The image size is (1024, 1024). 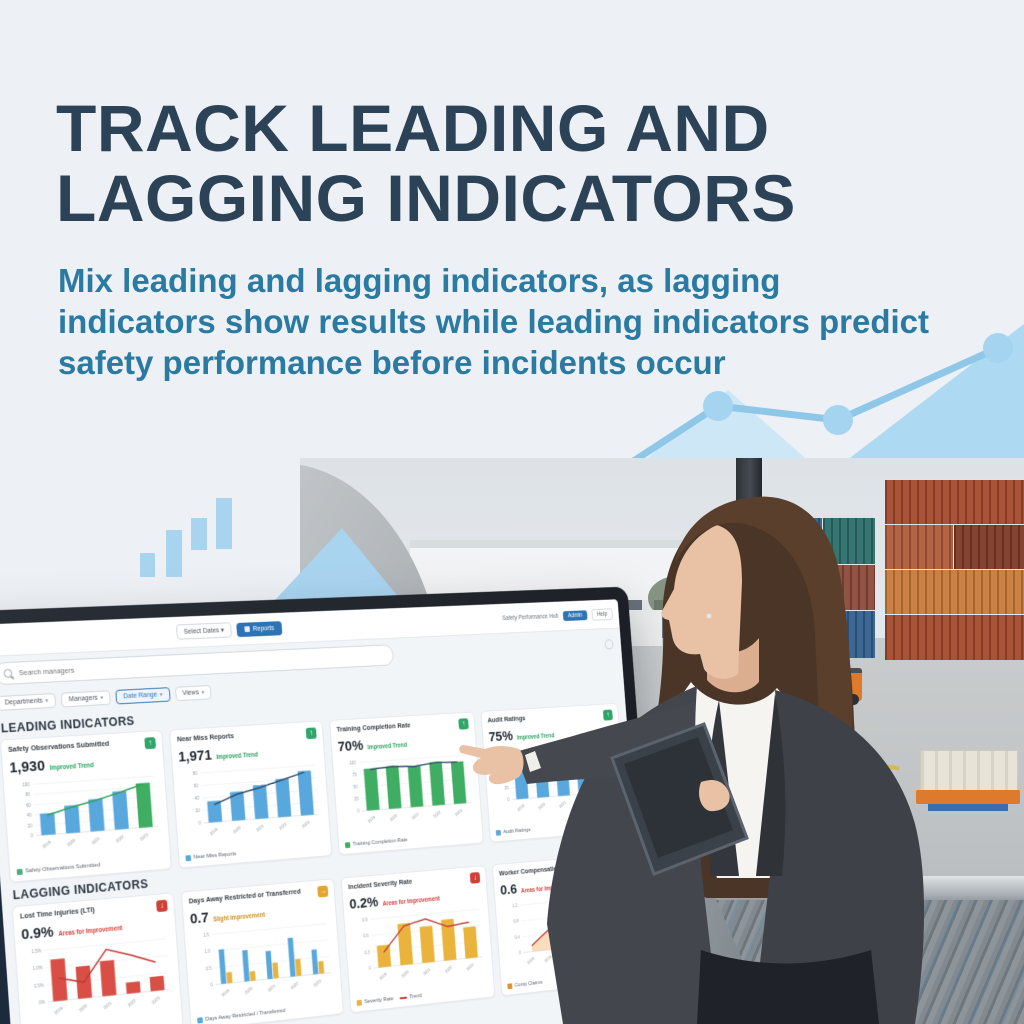 I want to click on svg-text: 0.5, so click(x=209, y=968).